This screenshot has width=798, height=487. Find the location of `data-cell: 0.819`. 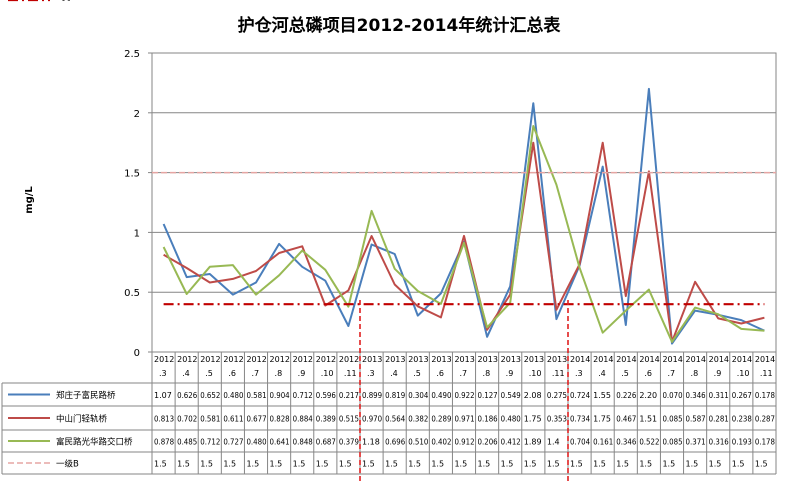

data-cell: 0.819 is located at coordinates (395, 395).